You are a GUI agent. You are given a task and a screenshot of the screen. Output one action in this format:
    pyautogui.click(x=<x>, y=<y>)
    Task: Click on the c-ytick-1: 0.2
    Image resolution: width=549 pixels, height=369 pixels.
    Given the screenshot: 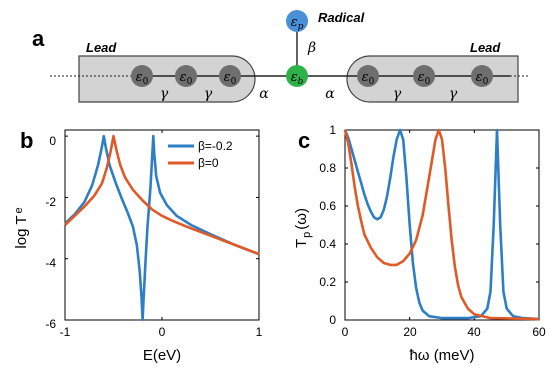 What is the action you would take?
    pyautogui.click(x=327, y=282)
    